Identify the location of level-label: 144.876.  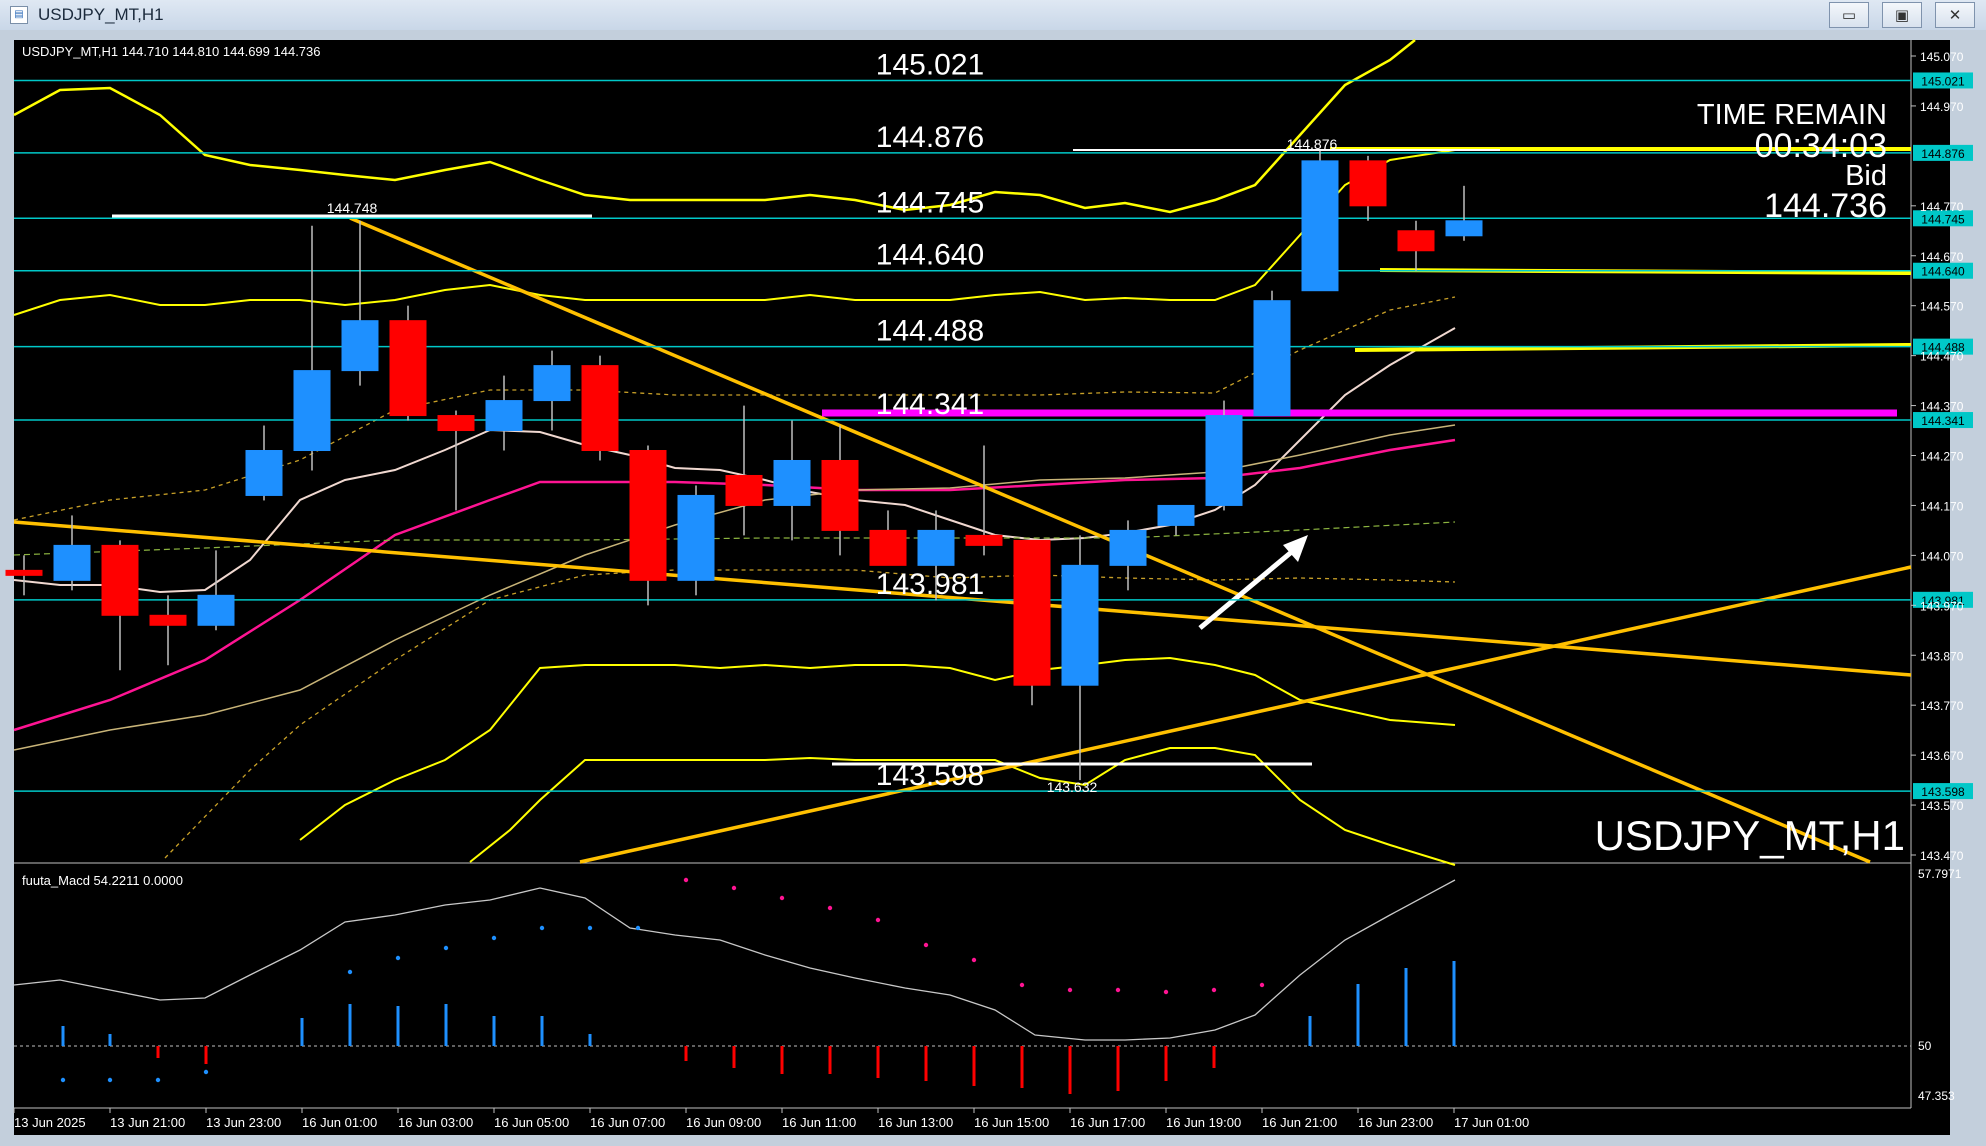
(930, 137).